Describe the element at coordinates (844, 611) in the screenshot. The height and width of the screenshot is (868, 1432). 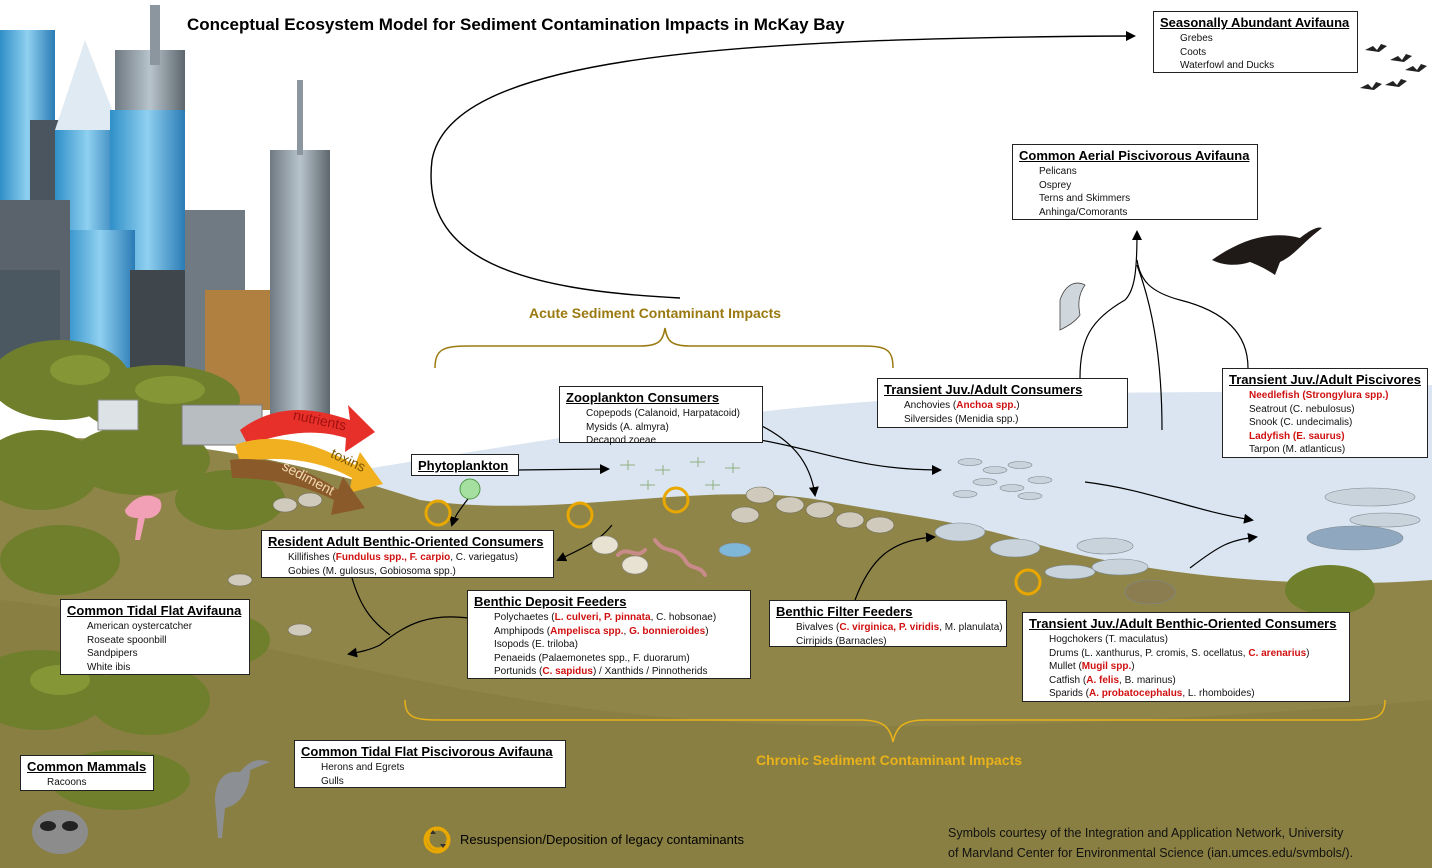
I see `box-title: Benthic Filter Feeders` at that location.